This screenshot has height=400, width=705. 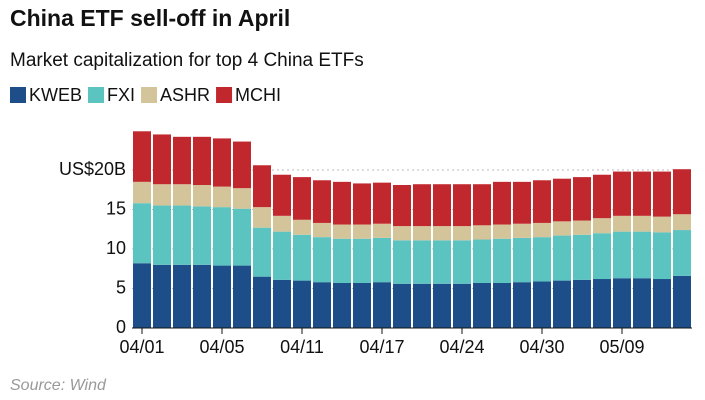 What do you see at coordinates (621, 347) in the screenshot?
I see `x-tick-label: 05/09` at bounding box center [621, 347].